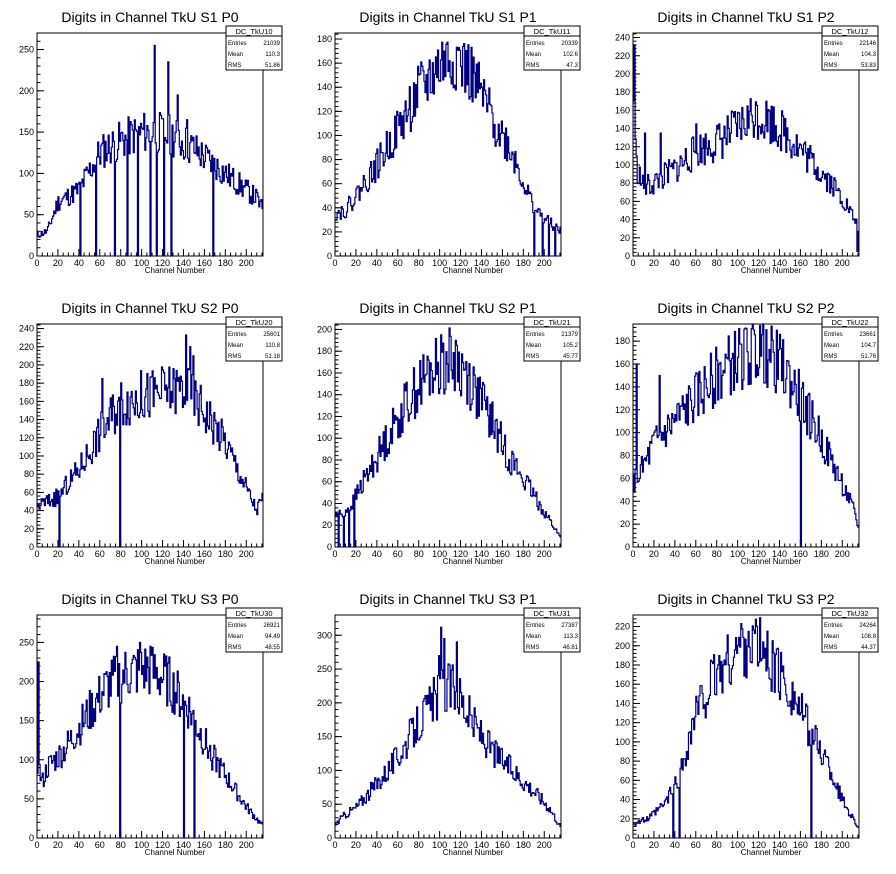  Describe the element at coordinates (745, 599) in the screenshot. I see `chart-title: Digits in Channel TkU S3 P2` at that location.